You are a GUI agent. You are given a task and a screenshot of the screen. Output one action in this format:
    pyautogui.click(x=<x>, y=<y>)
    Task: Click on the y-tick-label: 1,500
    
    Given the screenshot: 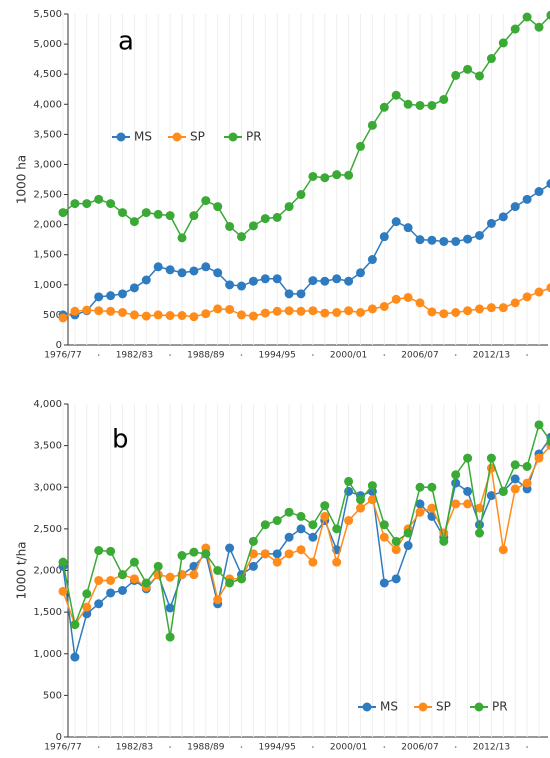 What is the action you would take?
    pyautogui.click(x=47, y=612)
    